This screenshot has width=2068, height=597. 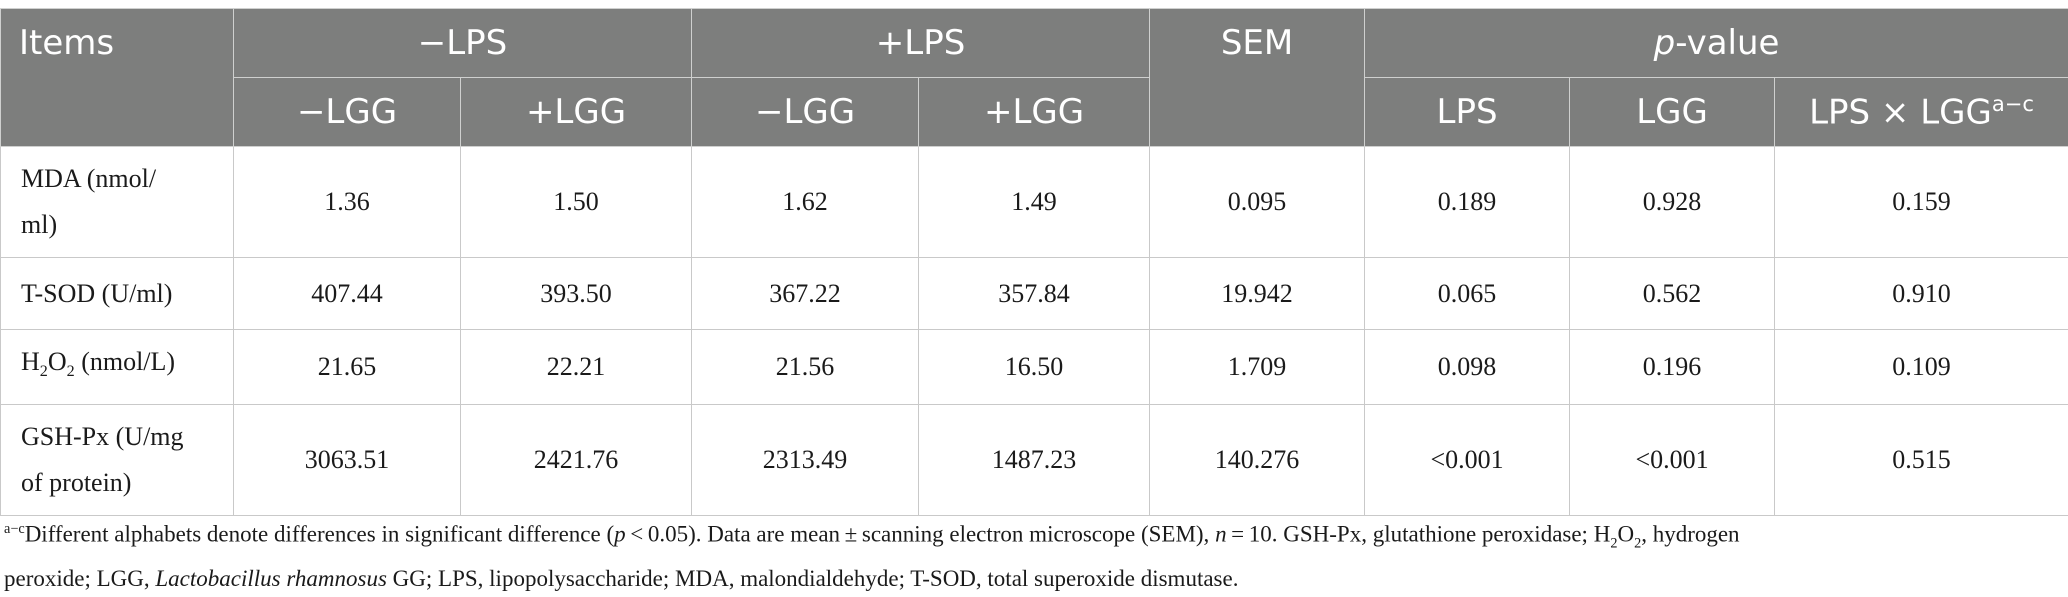 What do you see at coordinates (1257, 78) in the screenshot?
I see `header-sem: SEM` at bounding box center [1257, 78].